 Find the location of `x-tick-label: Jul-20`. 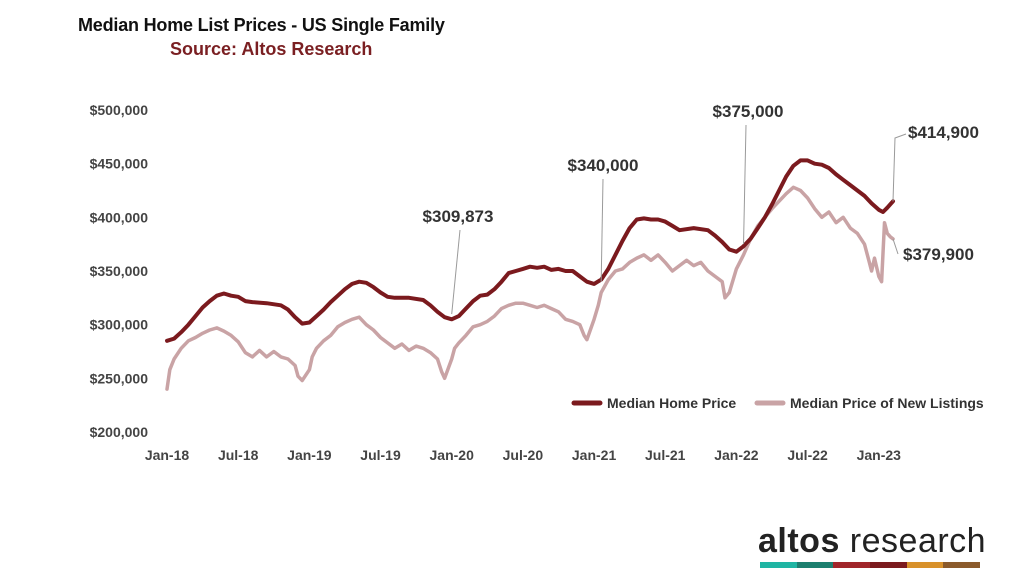

x-tick-label: Jul-20 is located at coordinates (523, 455).